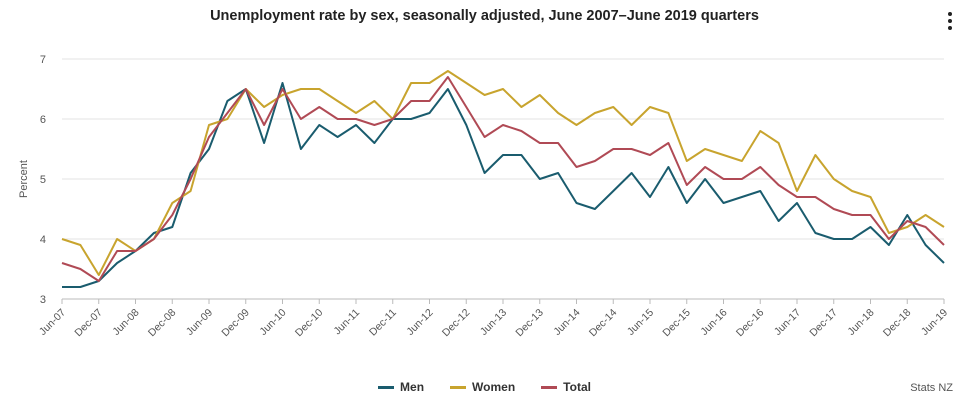  What do you see at coordinates (272, 322) in the screenshot?
I see `x-tick-label: Jun-10` at bounding box center [272, 322].